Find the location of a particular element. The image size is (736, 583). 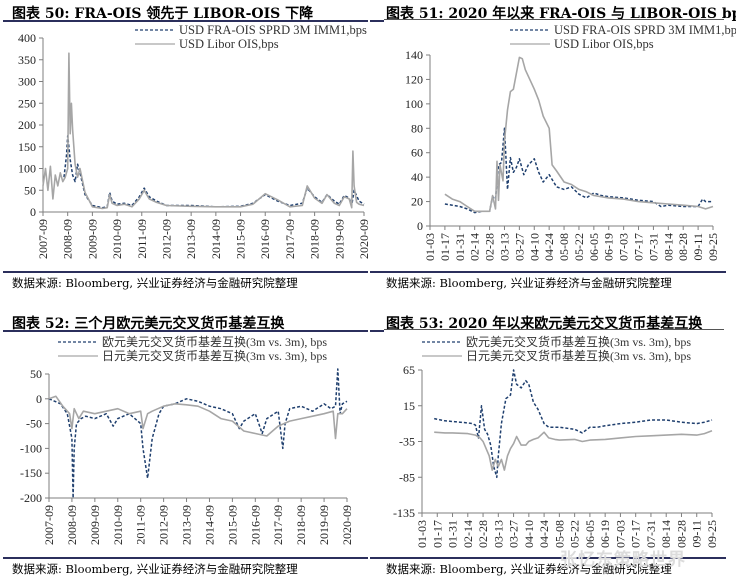

y-tick-label: -35 is located at coordinates (407, 442).